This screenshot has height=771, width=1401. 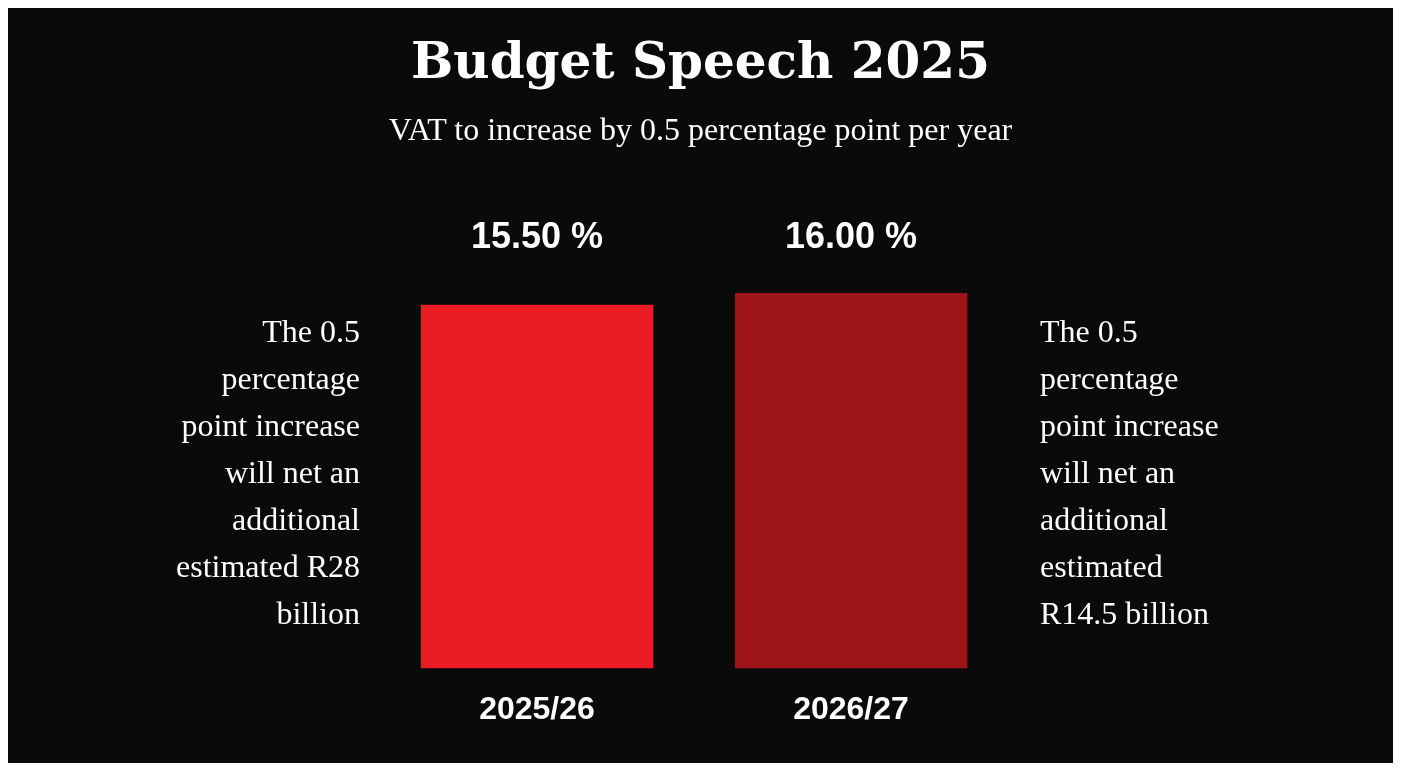 I want to click on chart-title: Budget Speech 2025, so click(x=700, y=60).